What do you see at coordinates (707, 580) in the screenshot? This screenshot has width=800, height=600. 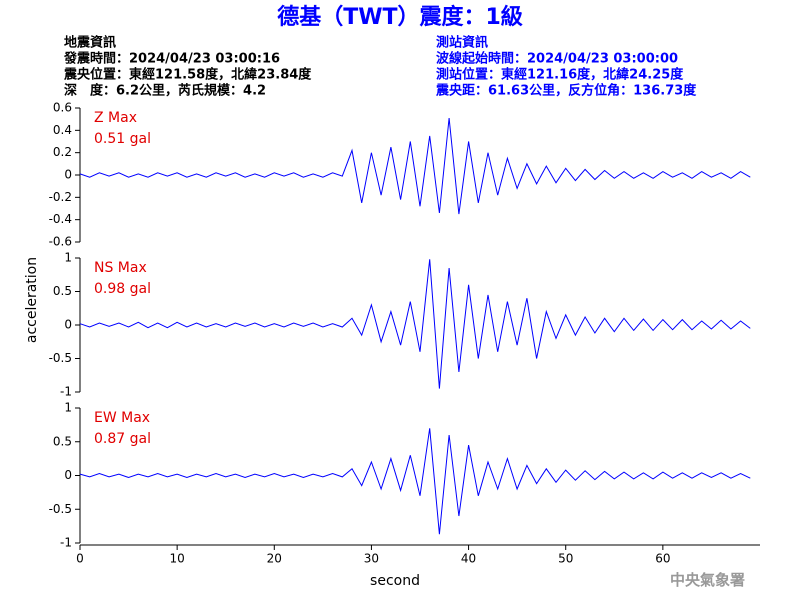 I see `footer: 中央氣象署` at bounding box center [707, 580].